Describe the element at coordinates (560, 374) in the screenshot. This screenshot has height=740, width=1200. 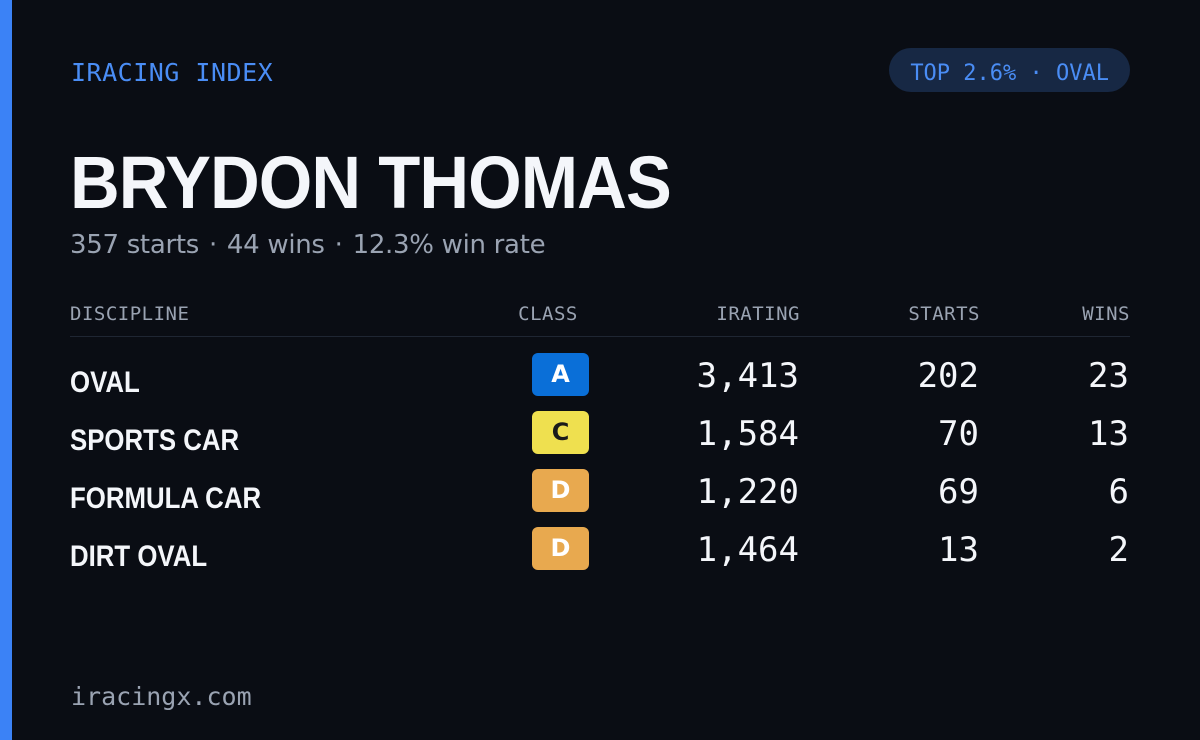
I see `class-badge: A` at that location.